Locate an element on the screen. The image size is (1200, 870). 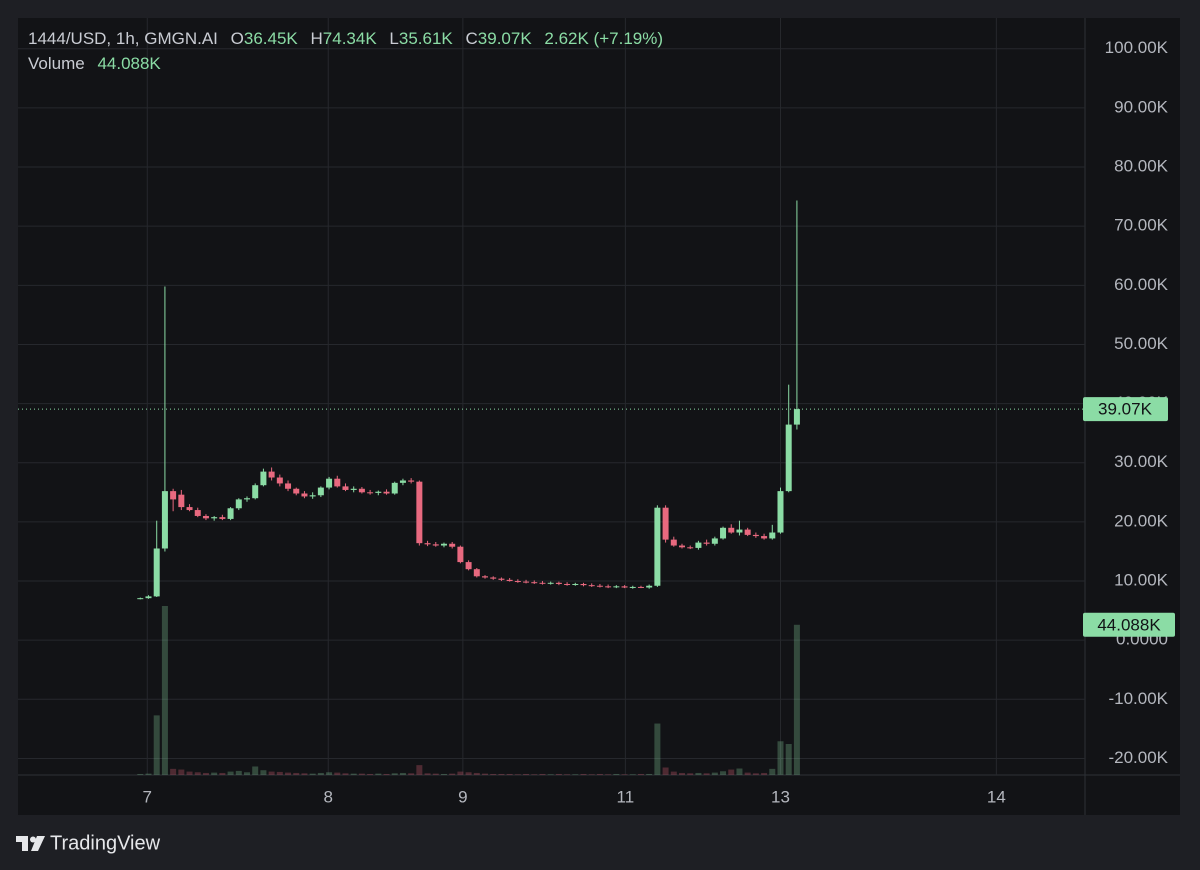
open-value: 36.45K is located at coordinates (271, 38).